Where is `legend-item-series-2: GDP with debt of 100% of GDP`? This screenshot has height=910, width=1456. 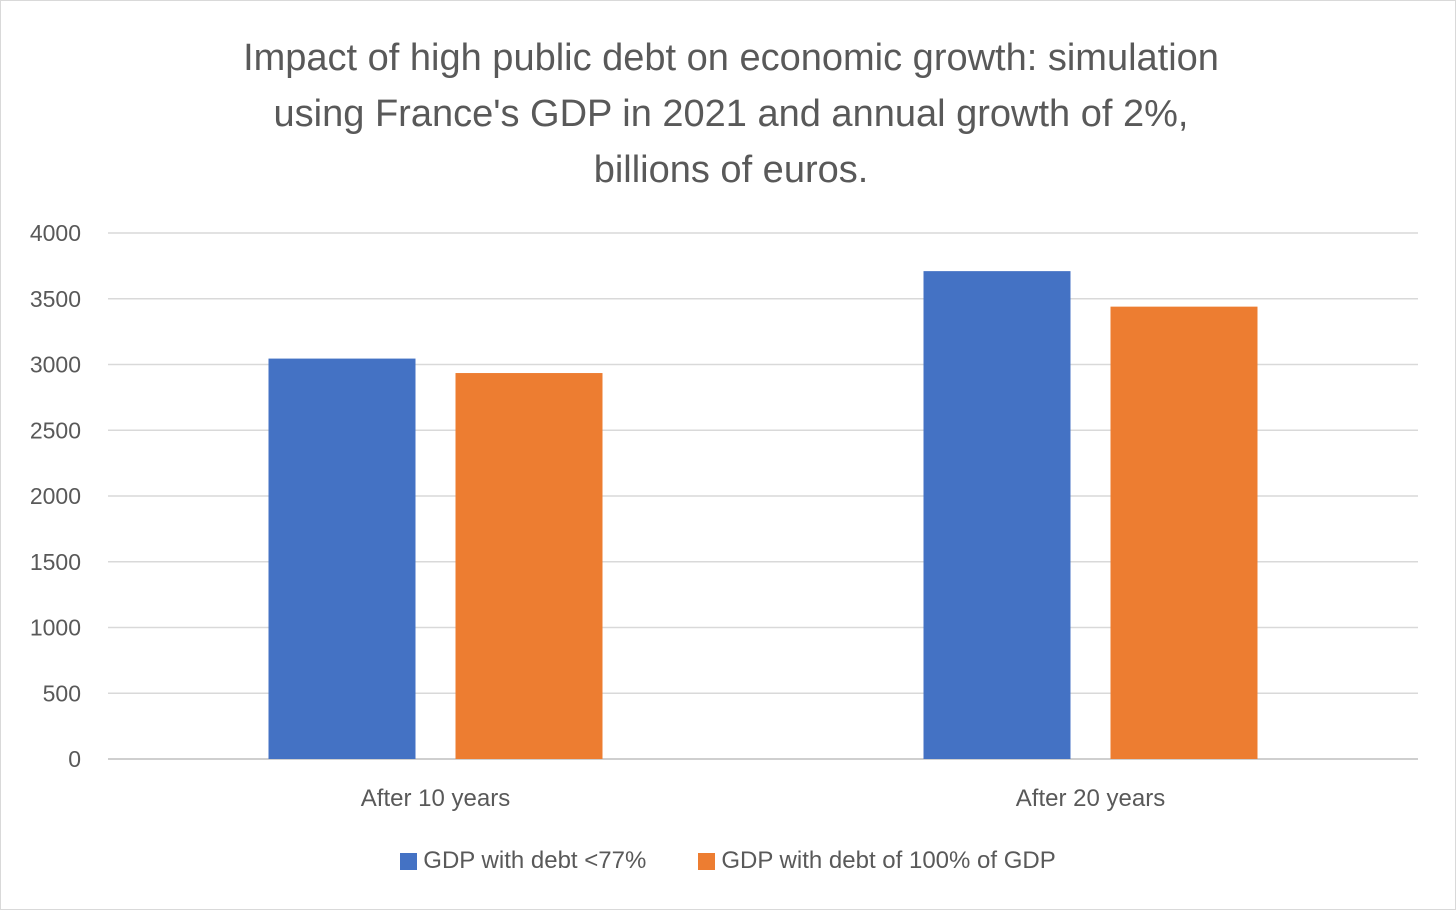
legend-item-series-2: GDP with debt of 100% of GDP is located at coordinates (877, 861).